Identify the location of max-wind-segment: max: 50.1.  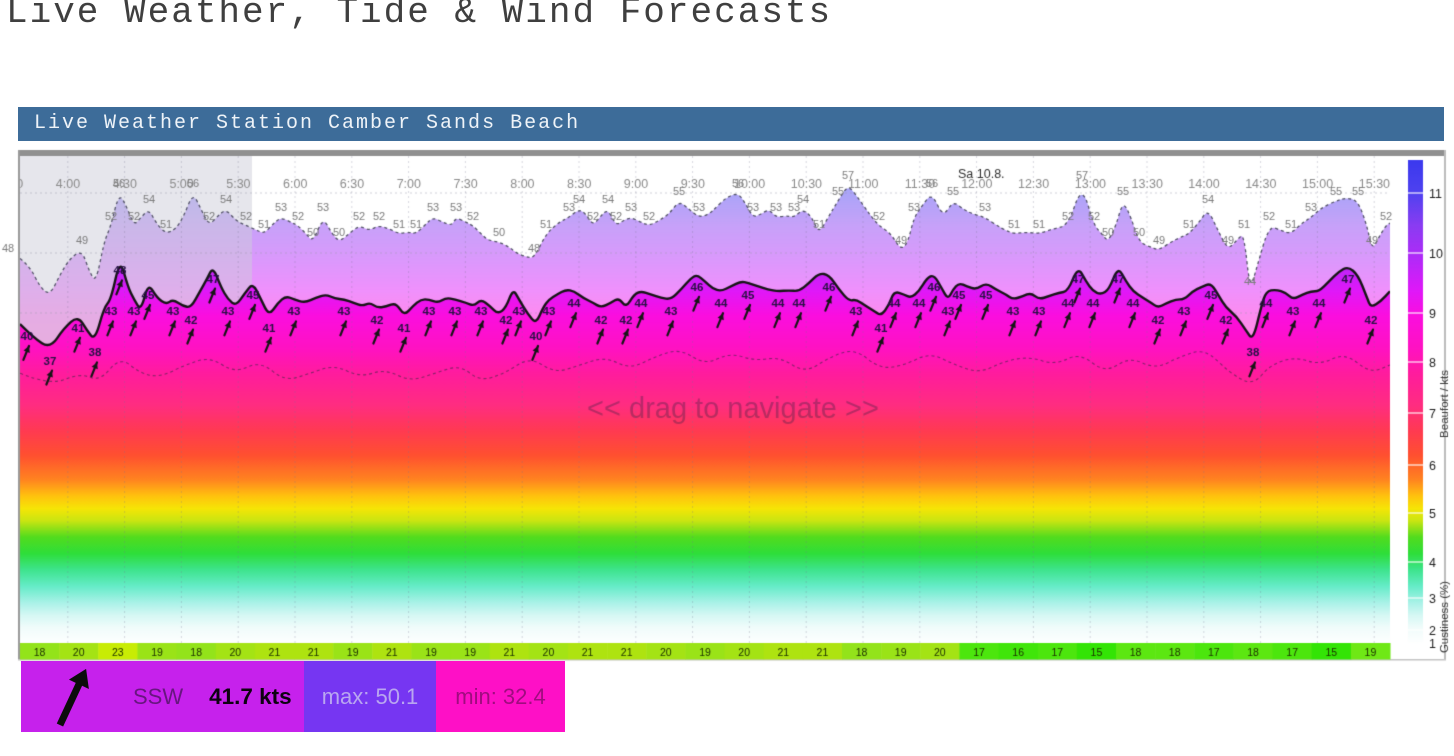
(370, 696).